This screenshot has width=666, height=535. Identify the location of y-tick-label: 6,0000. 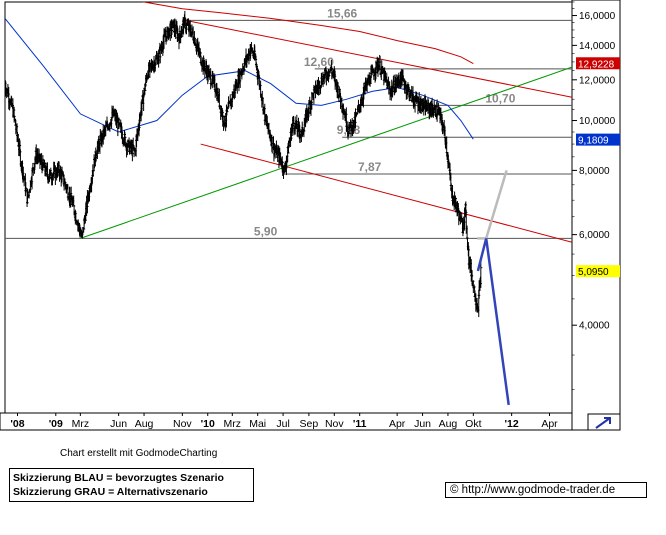
(594, 235).